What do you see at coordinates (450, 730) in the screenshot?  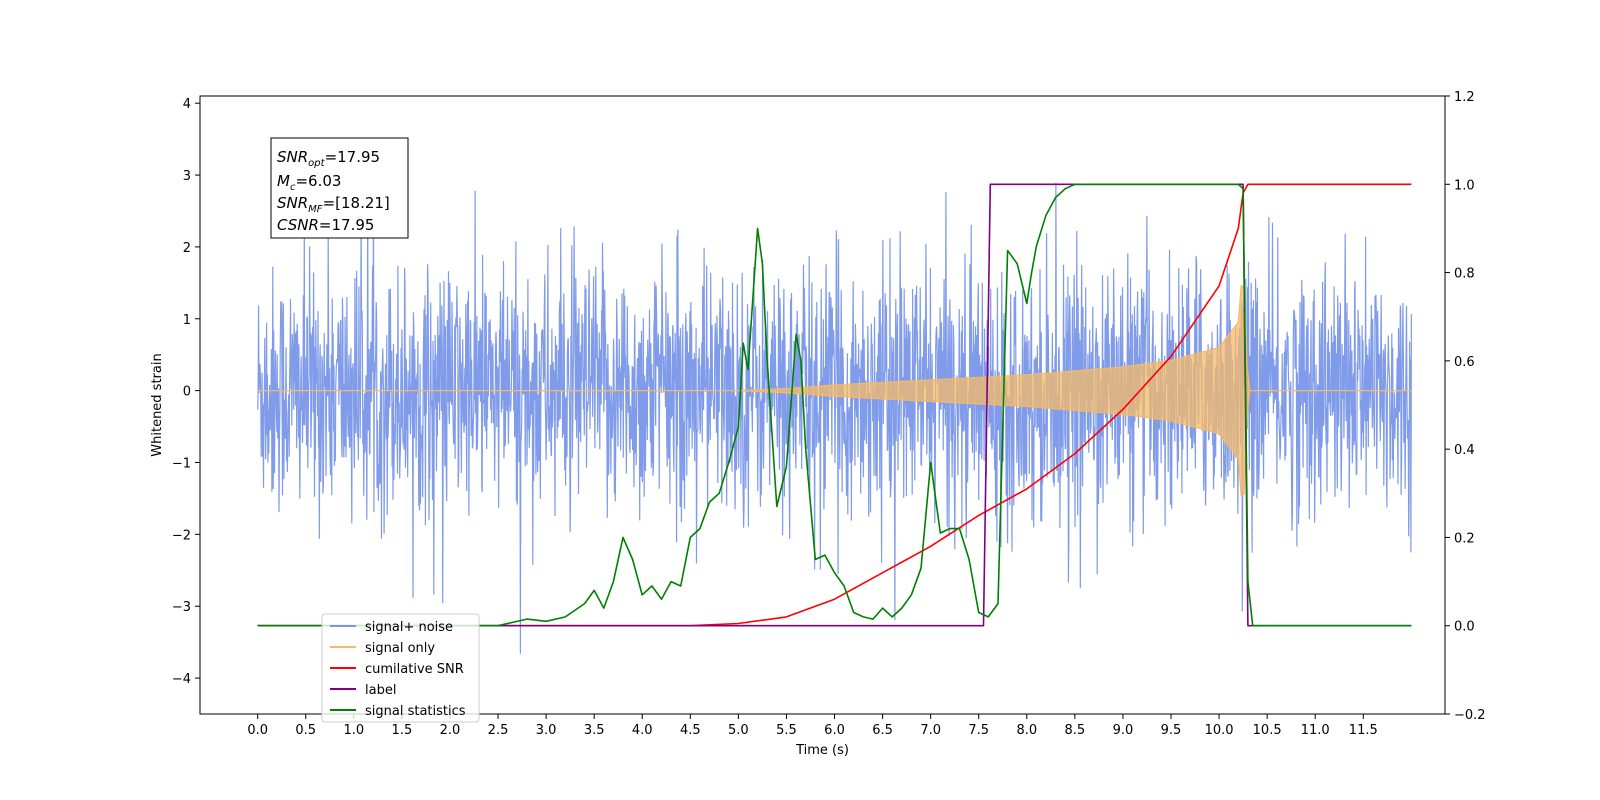 I see `x-tick-label: 2.0` at bounding box center [450, 730].